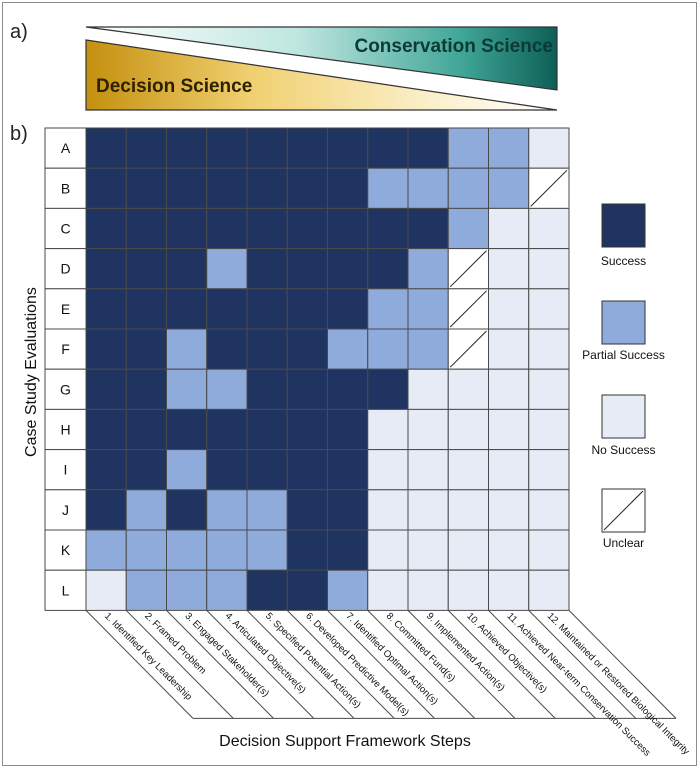 The height and width of the screenshot is (768, 699). Describe the element at coordinates (623, 261) in the screenshot. I see `legend-label: Success` at that location.